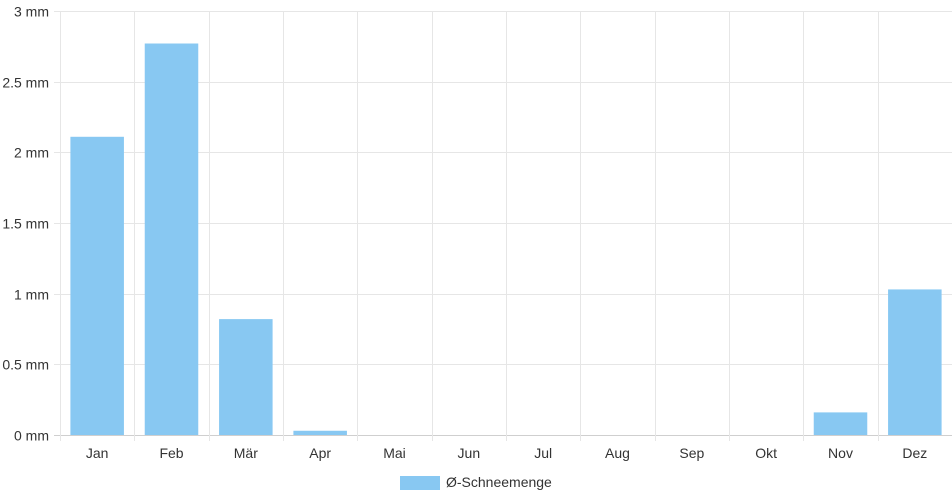  Describe the element at coordinates (420, 483) in the screenshot. I see `legend-swatch` at that location.